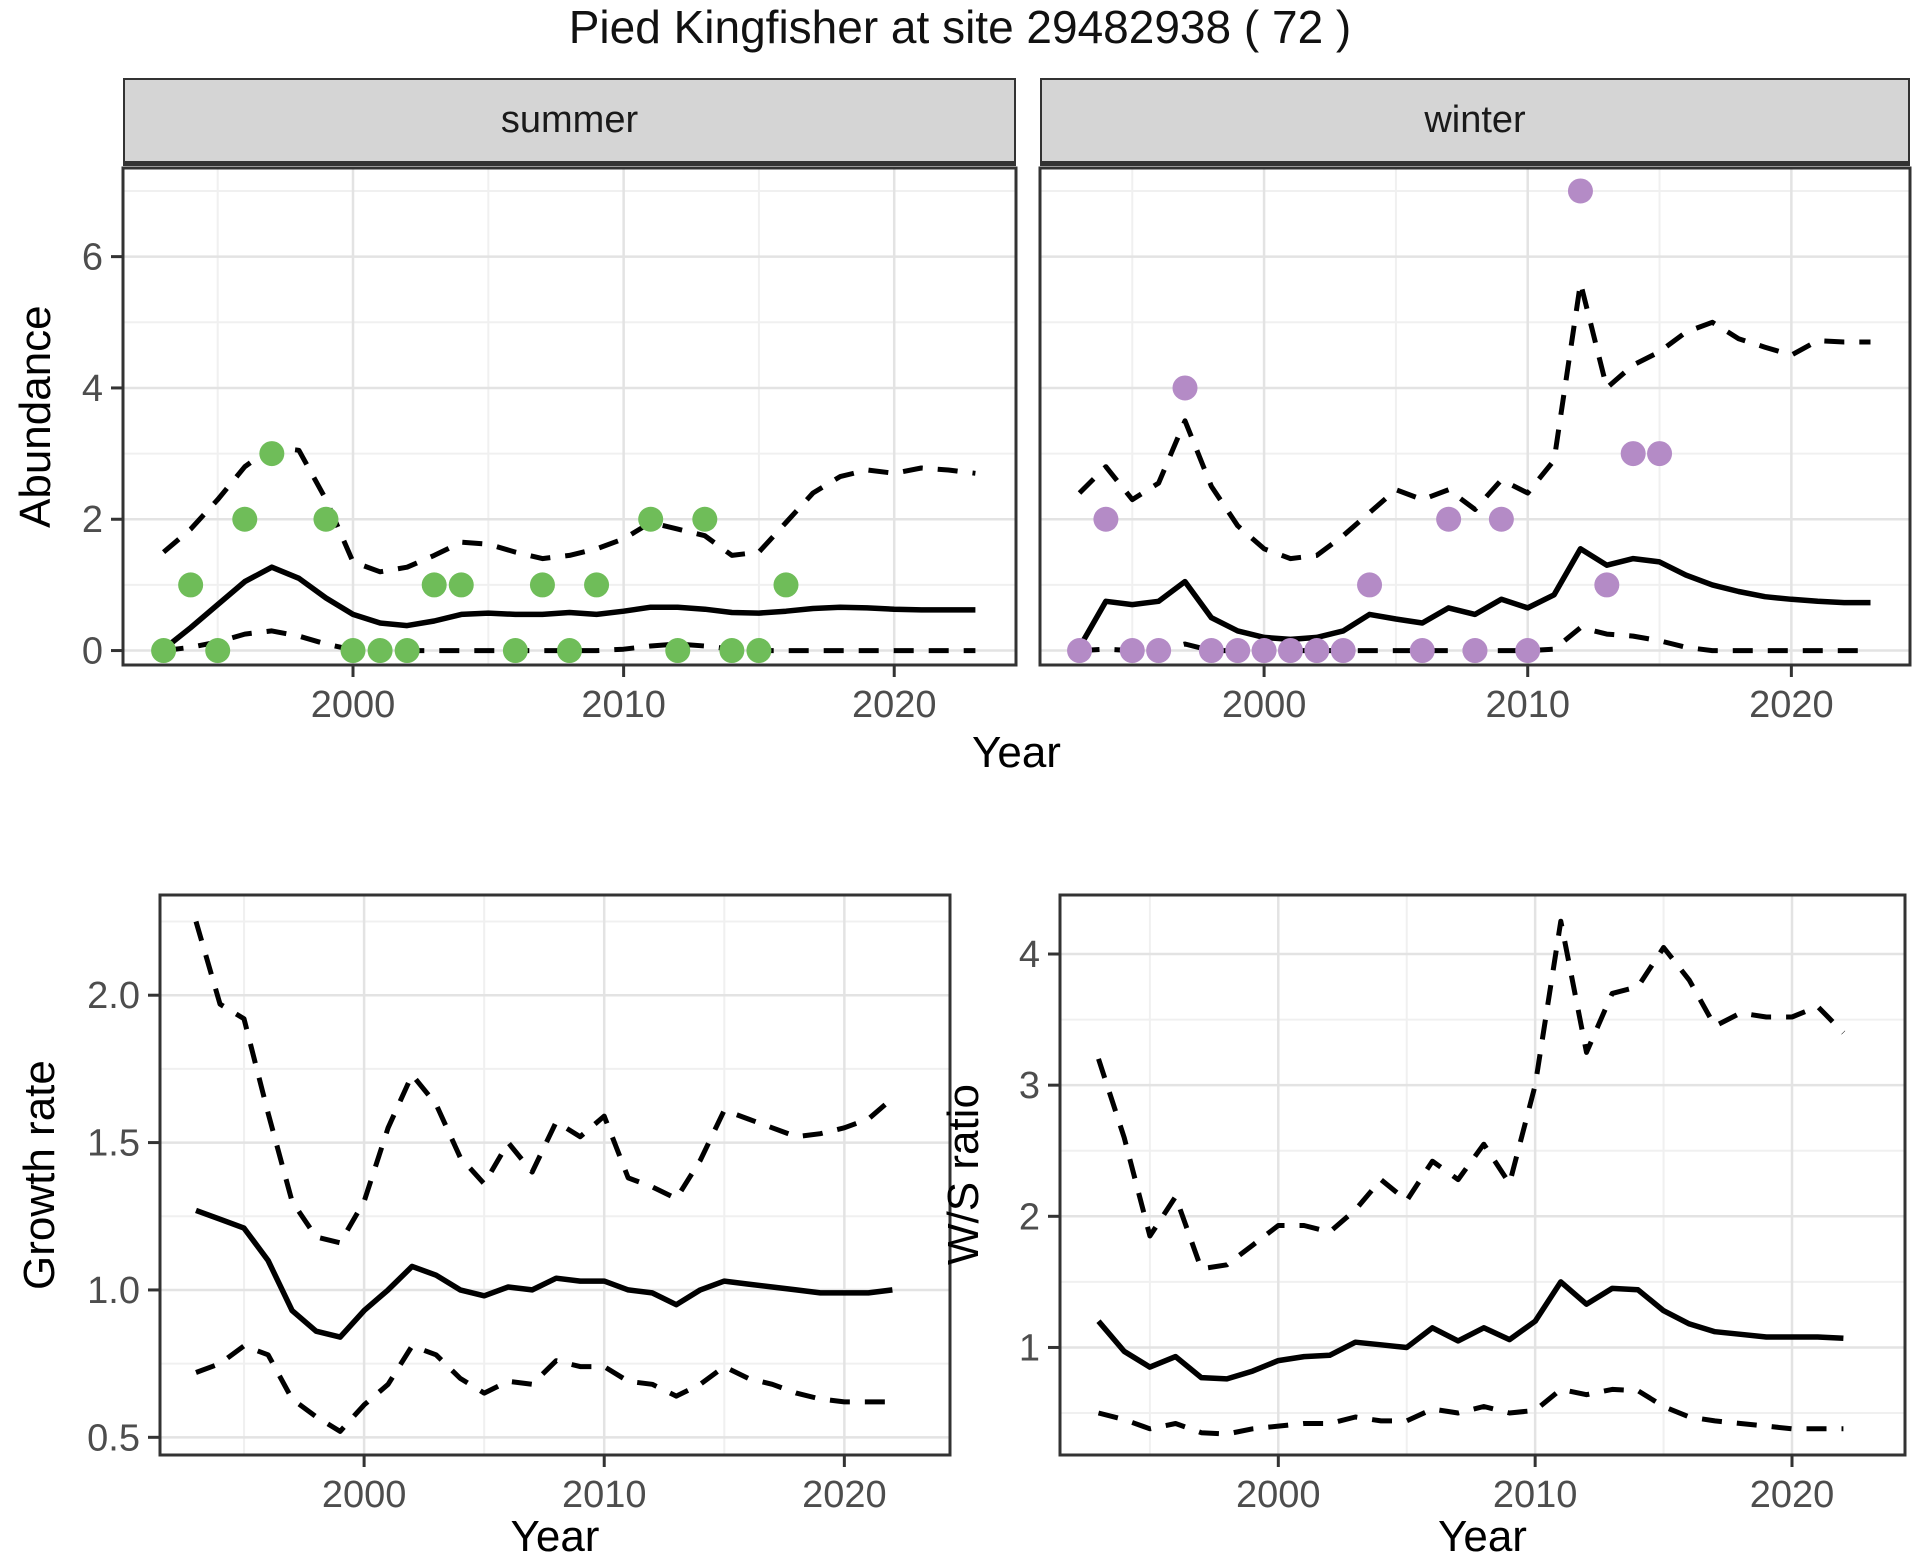 Image resolution: width=1920 pixels, height=1560 pixels. What do you see at coordinates (1482, 1536) in the screenshot?
I see `x-axis-title-year-ws: Year` at bounding box center [1482, 1536].